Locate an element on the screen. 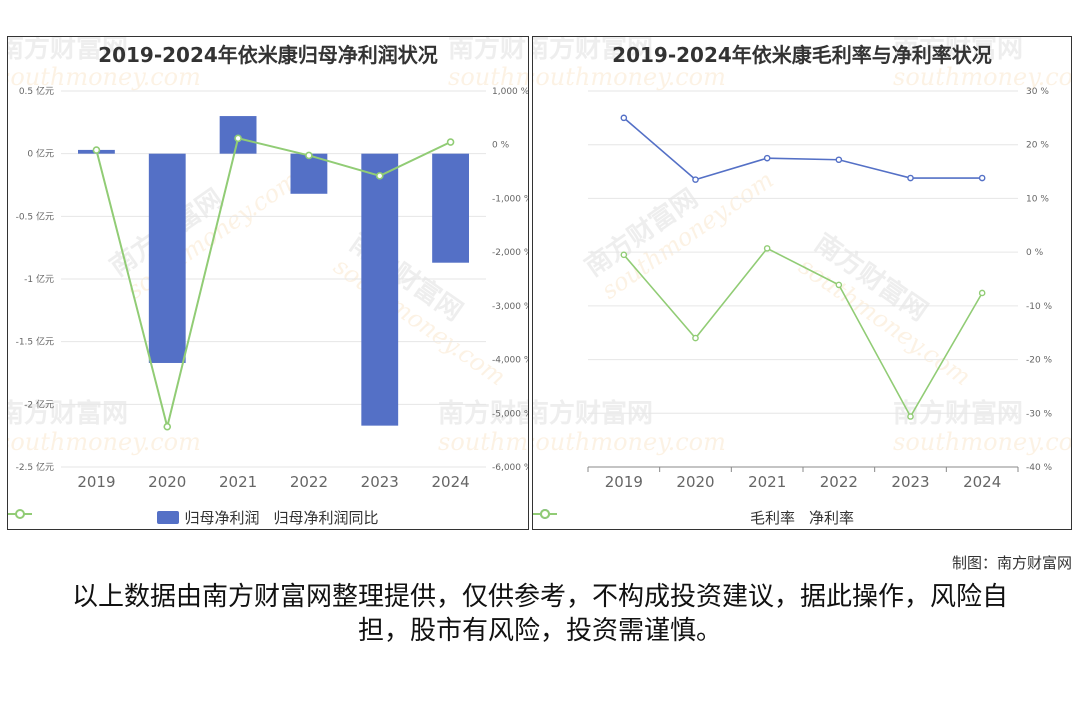 Image resolution: width=1080 pixels, height=720 pixels. legend-item-net: 净利率 is located at coordinates (694, 517).